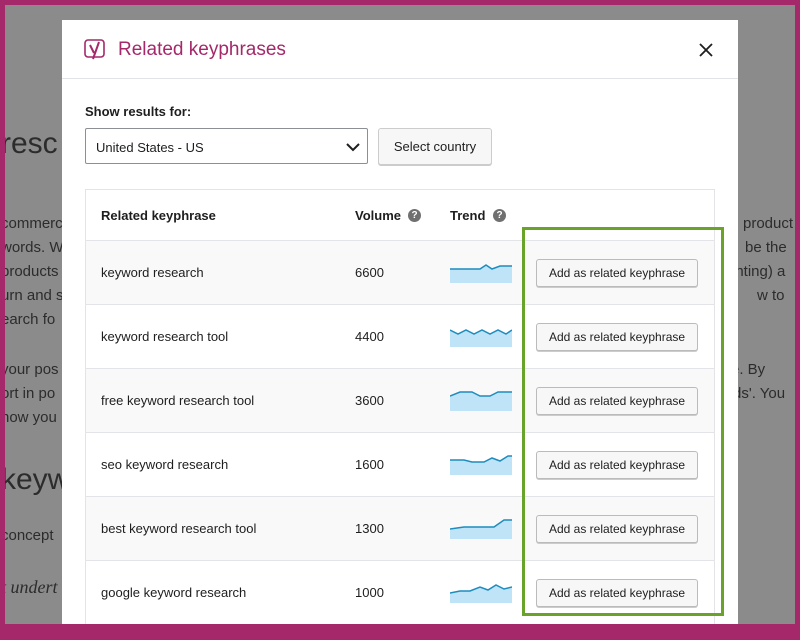 This screenshot has width=800, height=640. I want to click on show-results-label: Show results for:, so click(138, 111).